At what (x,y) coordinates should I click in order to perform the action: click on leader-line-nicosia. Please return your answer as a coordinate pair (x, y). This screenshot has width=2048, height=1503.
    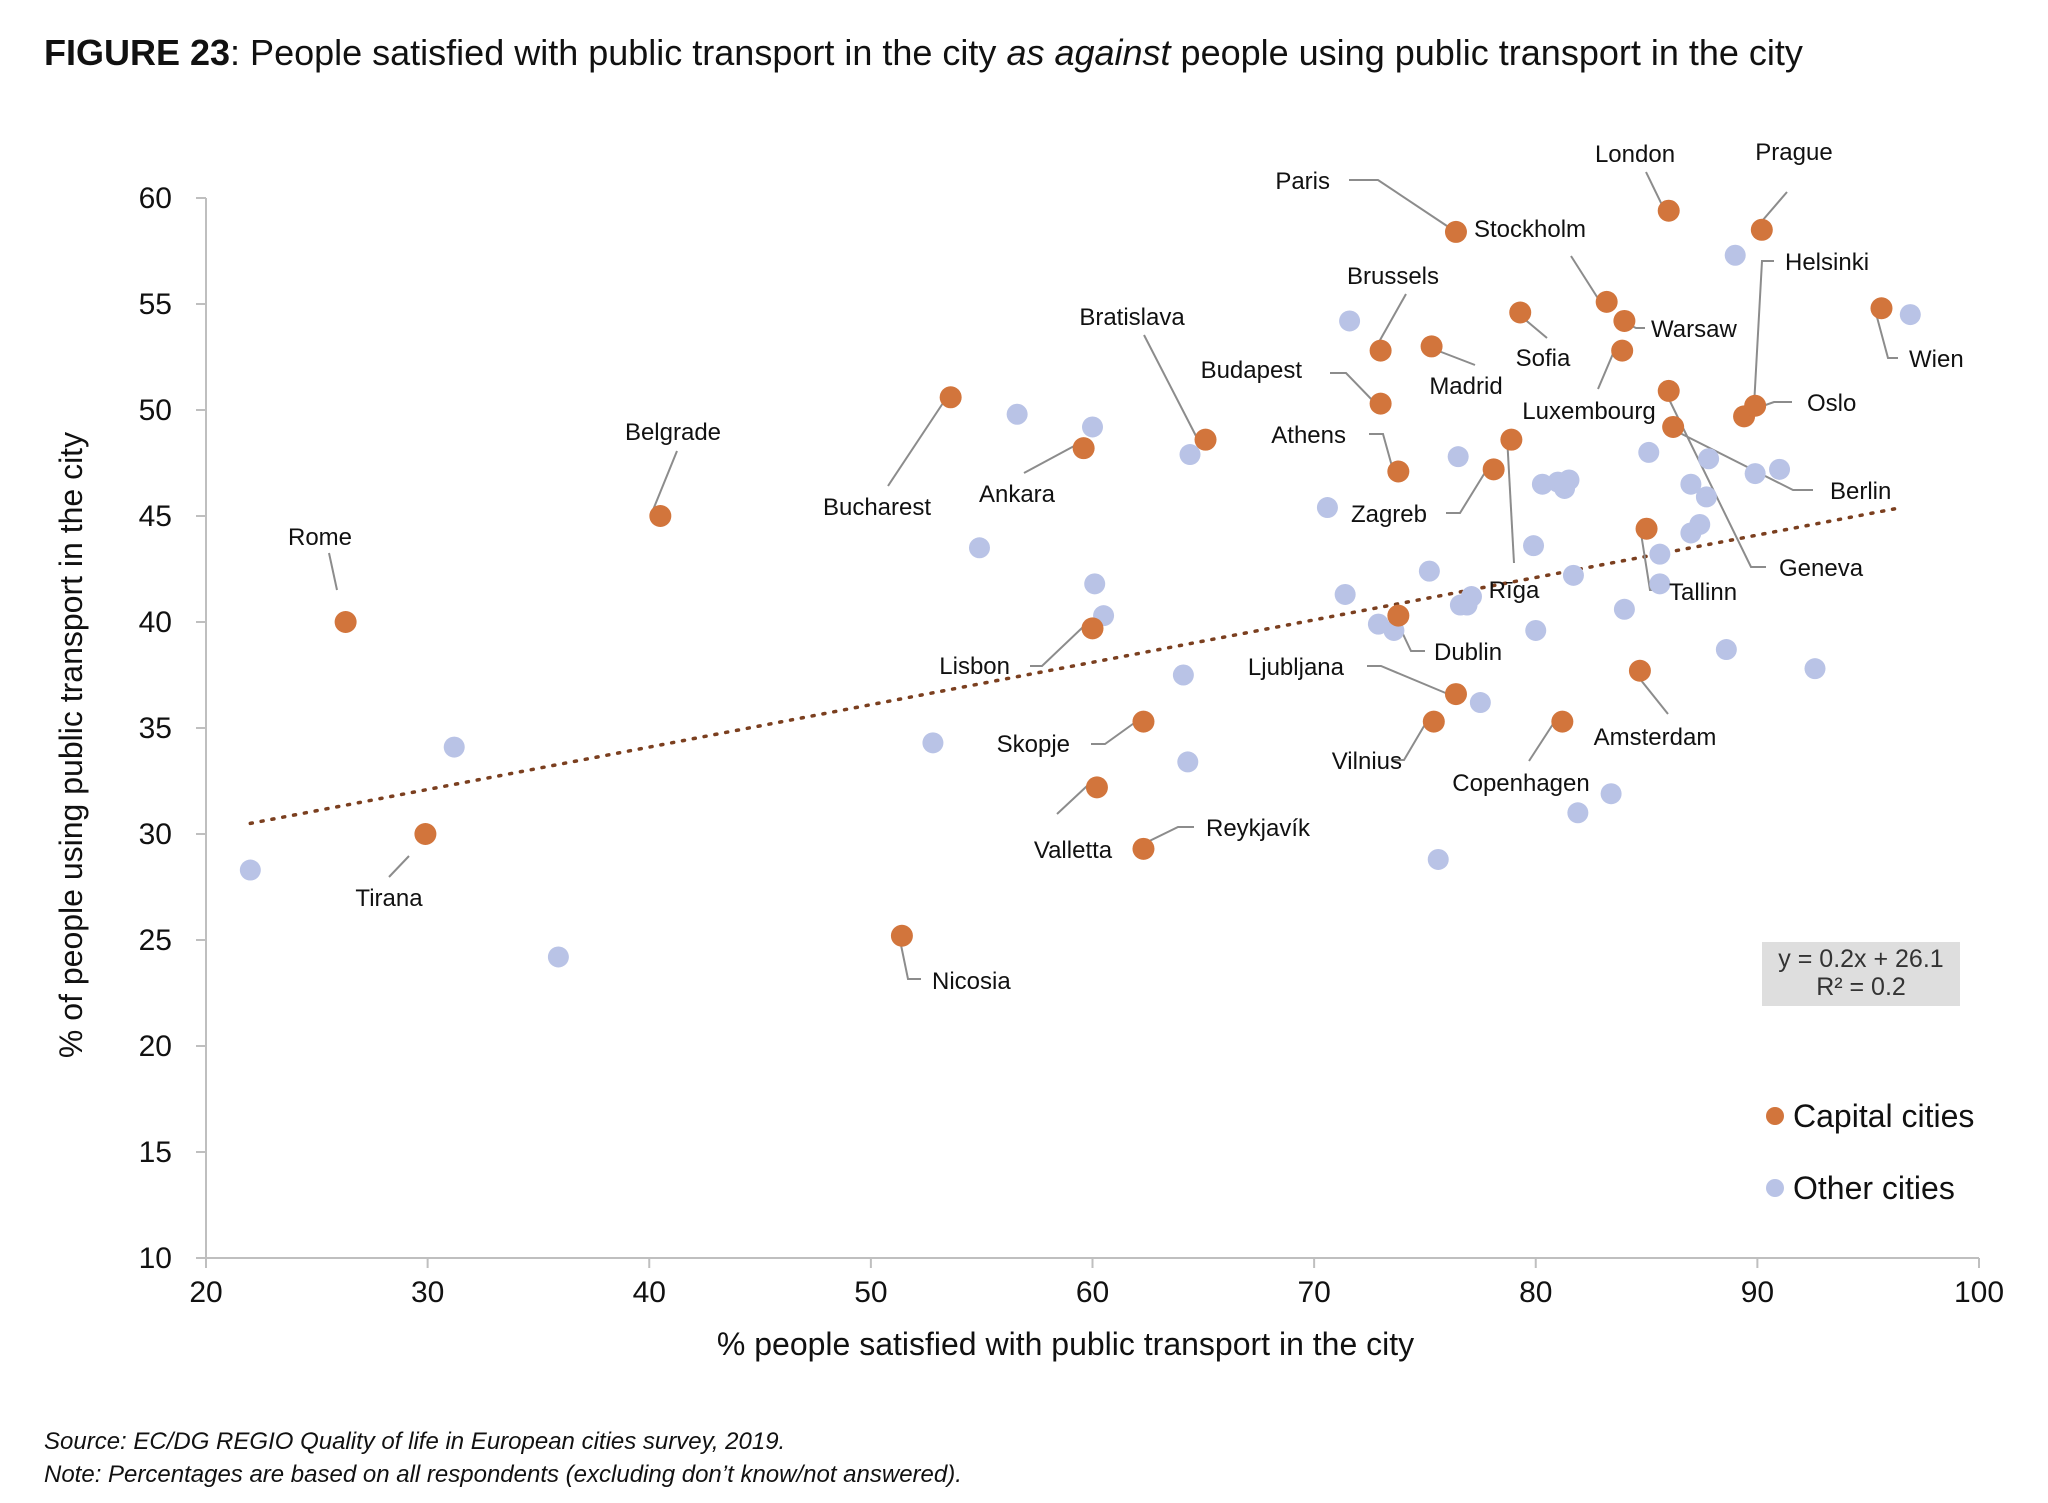
    Looking at the image, I should click on (910, 962).